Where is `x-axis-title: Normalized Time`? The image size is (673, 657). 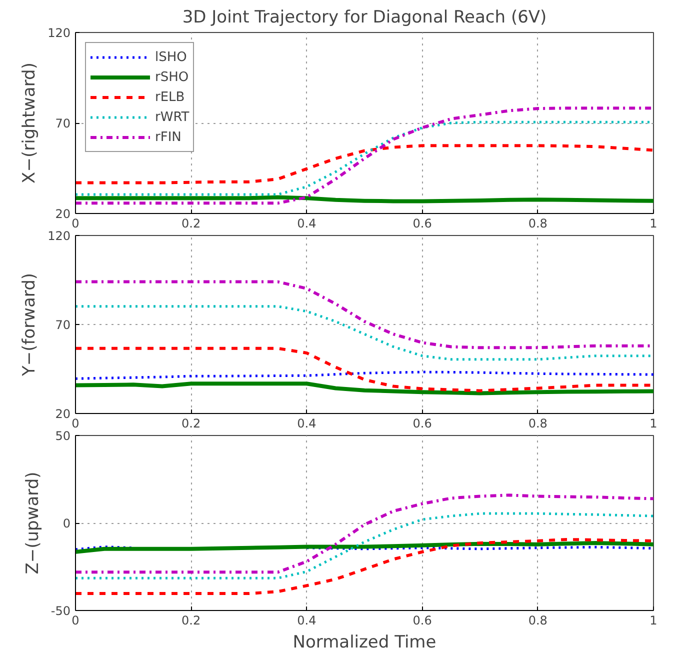
x-axis-title: Normalized Time is located at coordinates (364, 642).